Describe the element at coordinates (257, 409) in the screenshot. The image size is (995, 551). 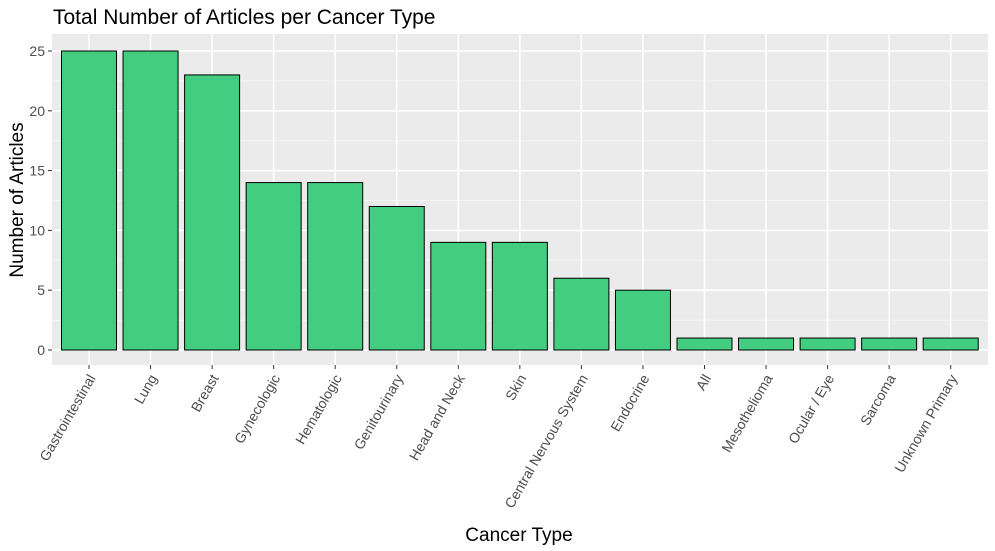
I see `x-tick-label: Gynecologic` at that location.